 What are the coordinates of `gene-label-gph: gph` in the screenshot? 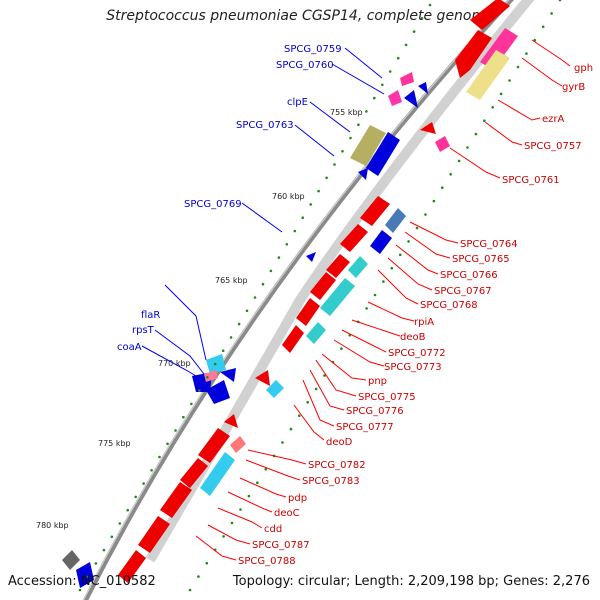 It's located at (583, 68).